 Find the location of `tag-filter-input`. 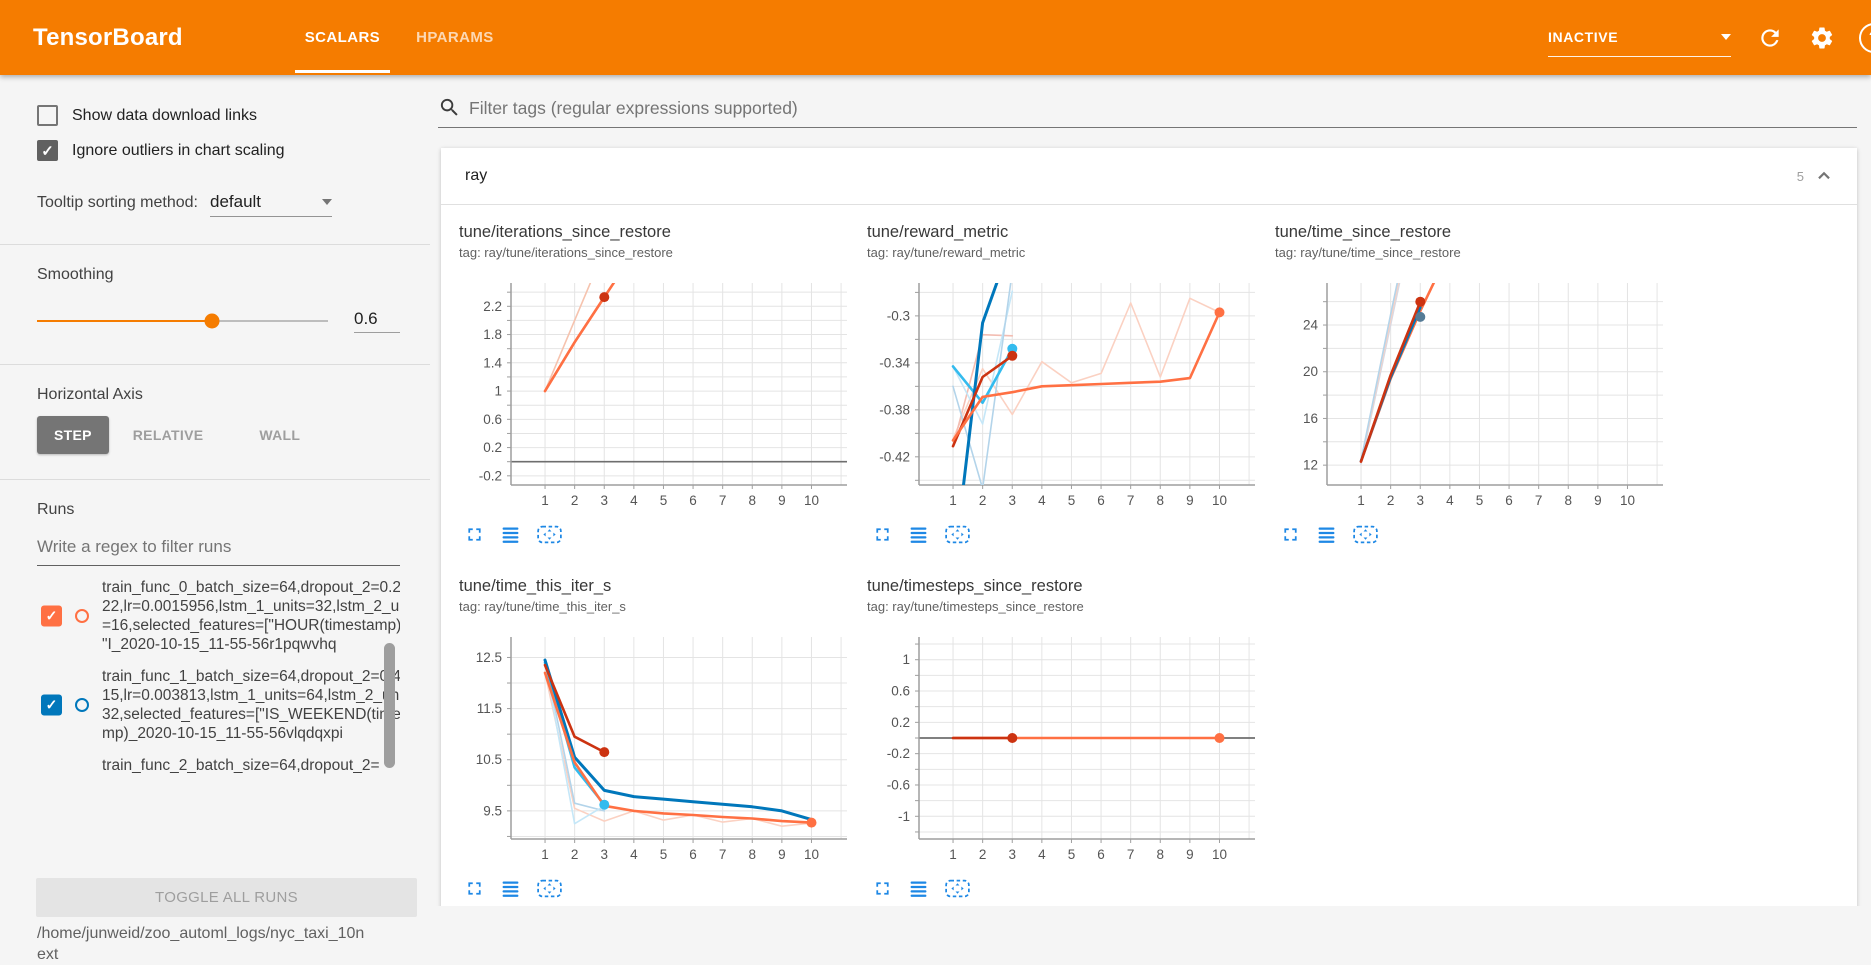

tag-filter-input is located at coordinates (1163, 109).